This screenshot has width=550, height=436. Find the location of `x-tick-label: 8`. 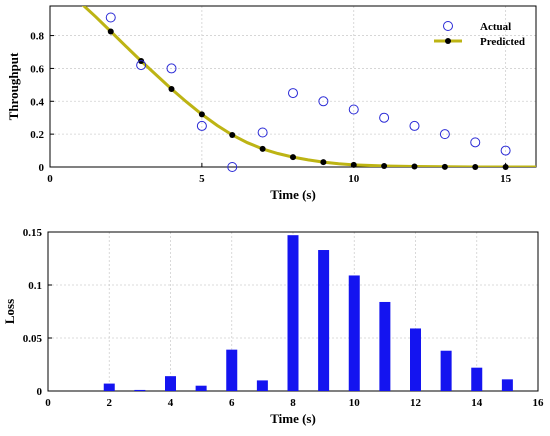

x-tick-label: 8 is located at coordinates (293, 403).